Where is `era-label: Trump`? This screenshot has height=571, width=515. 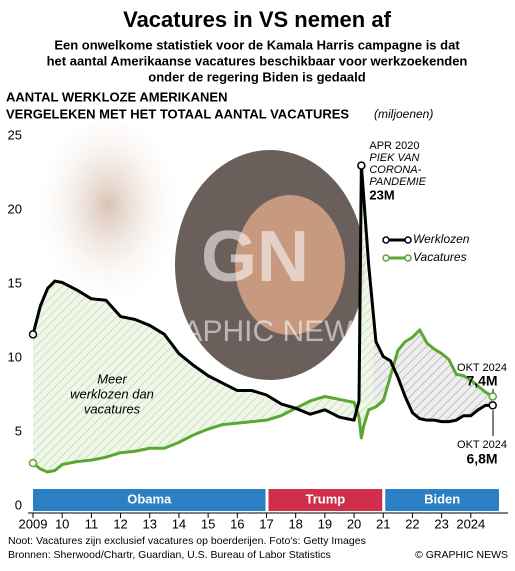 era-label: Trump is located at coordinates (326, 498).